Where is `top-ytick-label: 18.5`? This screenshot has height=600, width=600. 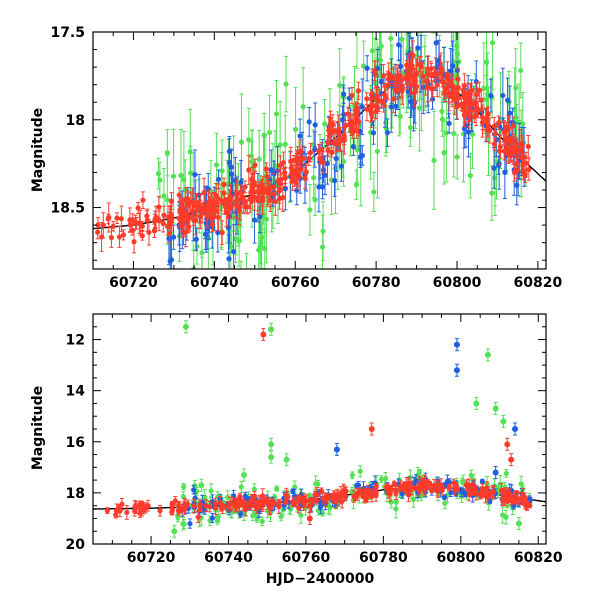 top-ytick-label: 18.5 is located at coordinates (67, 209).